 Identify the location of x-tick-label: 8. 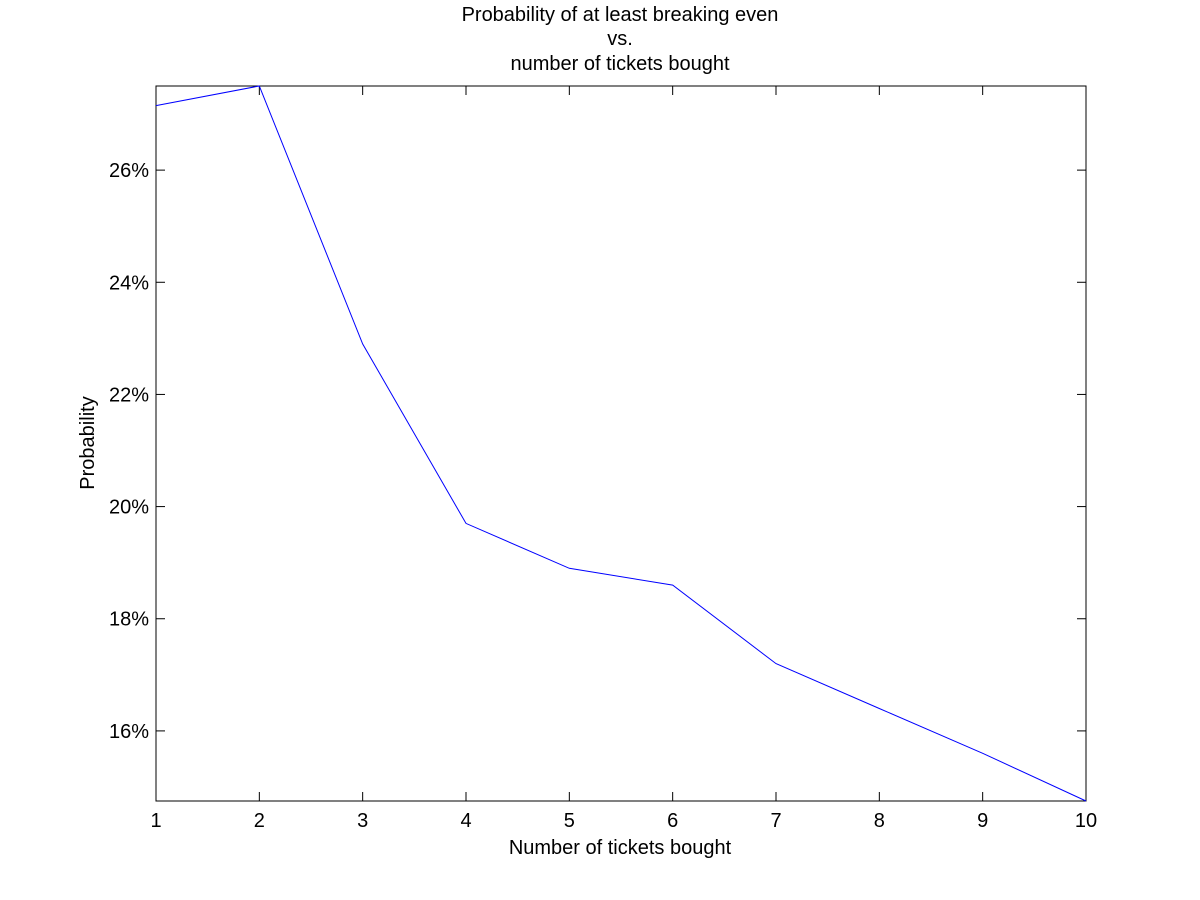
(879, 821).